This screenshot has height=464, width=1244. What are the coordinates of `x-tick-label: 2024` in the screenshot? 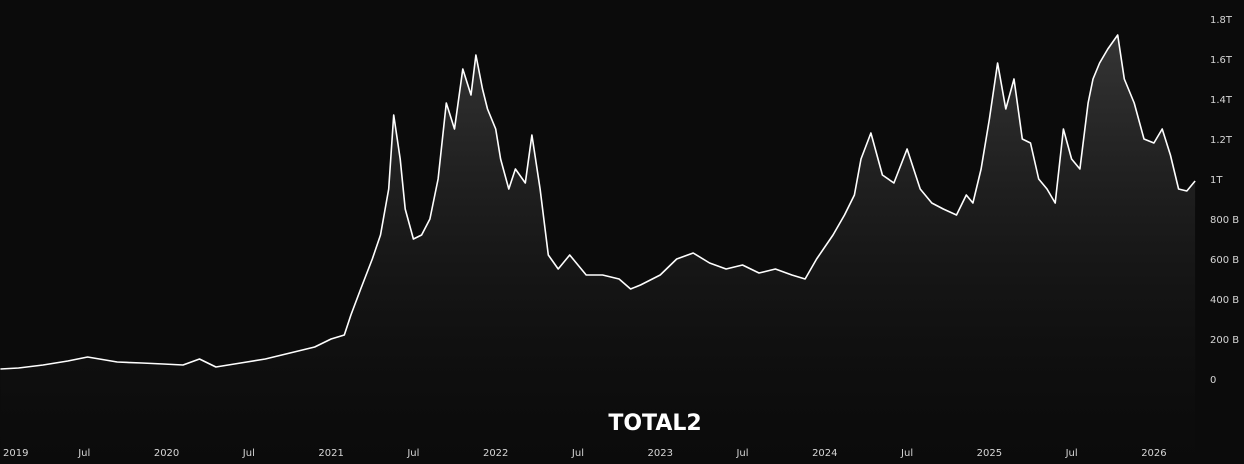 It's located at (824, 453).